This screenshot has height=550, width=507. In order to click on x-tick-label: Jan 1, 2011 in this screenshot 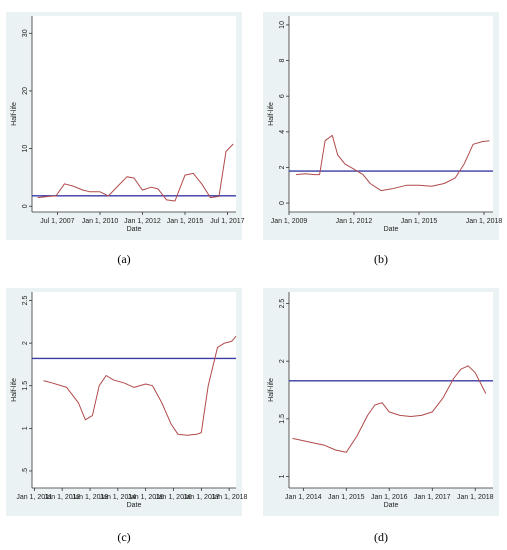, I will do `click(34, 497)`.